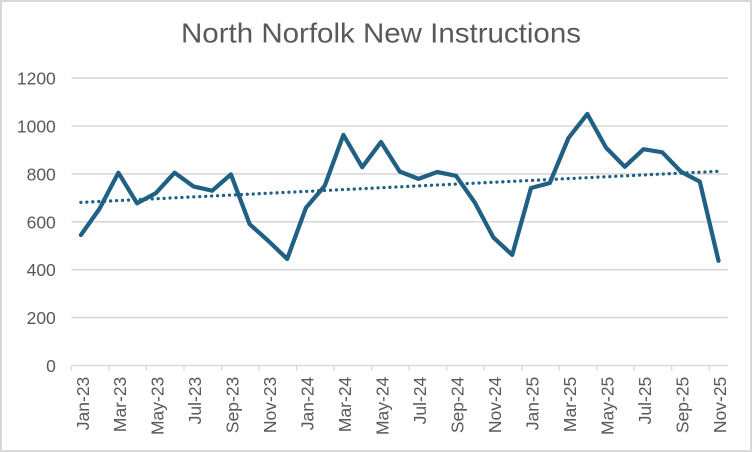 Image resolution: width=752 pixels, height=452 pixels. Describe the element at coordinates (381, 33) in the screenshot. I see `svg-text: North Norfolk New Instructions` at that location.